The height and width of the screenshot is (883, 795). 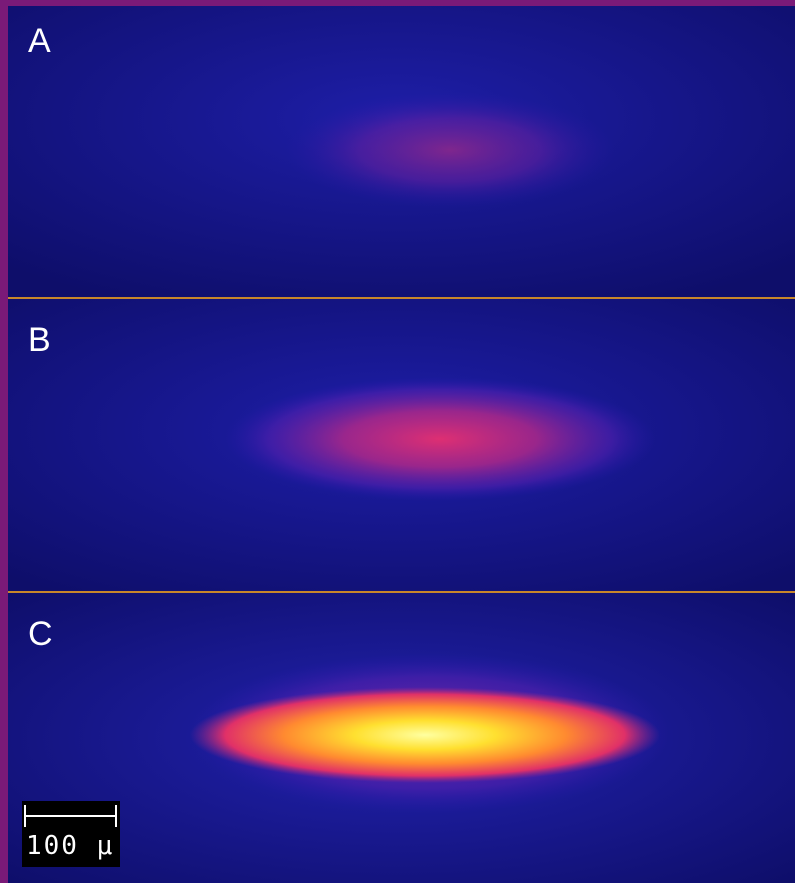 What do you see at coordinates (39, 340) in the screenshot?
I see `panel-label-b: B` at bounding box center [39, 340].